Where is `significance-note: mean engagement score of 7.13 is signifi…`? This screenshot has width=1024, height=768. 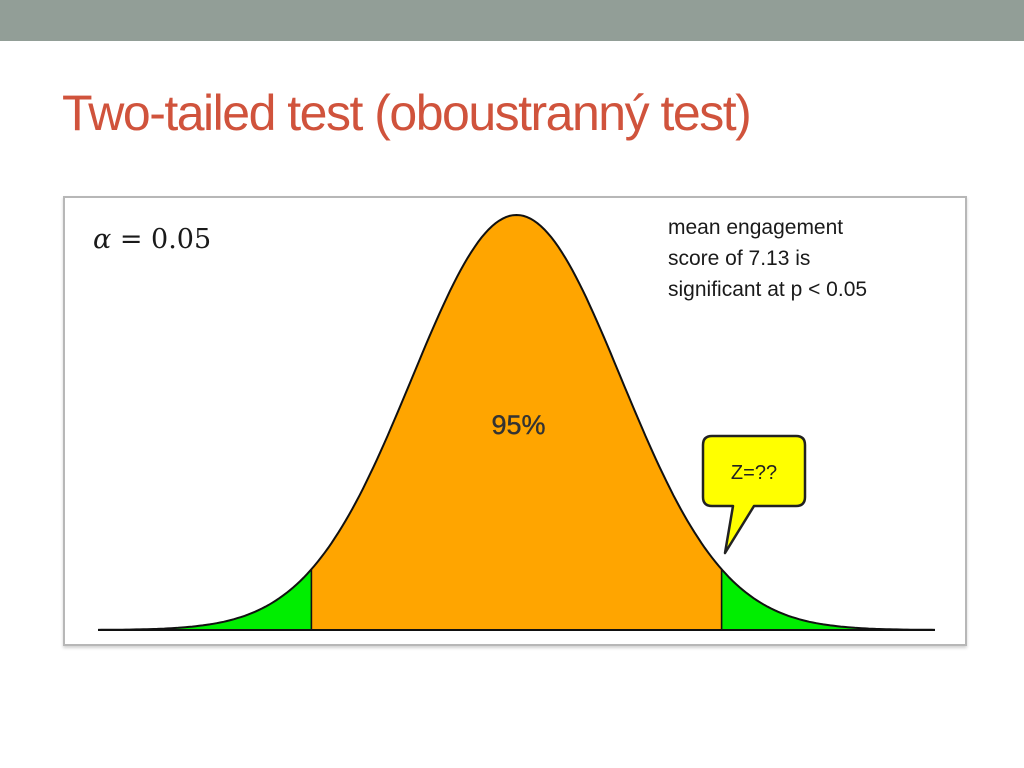
significance-note: mean engagement score of 7.13 is signifi… is located at coordinates (808, 258).